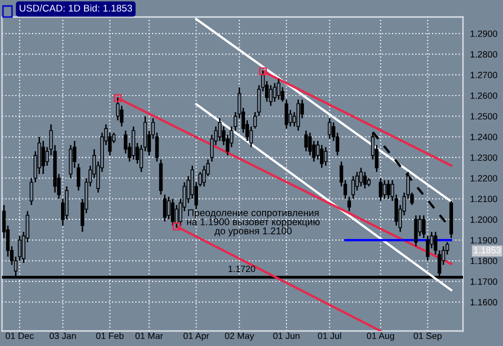 This screenshot has width=503, height=346. Describe the element at coordinates (484, 219) in the screenshot. I see `y-tick-label: 1.2000` at that location.